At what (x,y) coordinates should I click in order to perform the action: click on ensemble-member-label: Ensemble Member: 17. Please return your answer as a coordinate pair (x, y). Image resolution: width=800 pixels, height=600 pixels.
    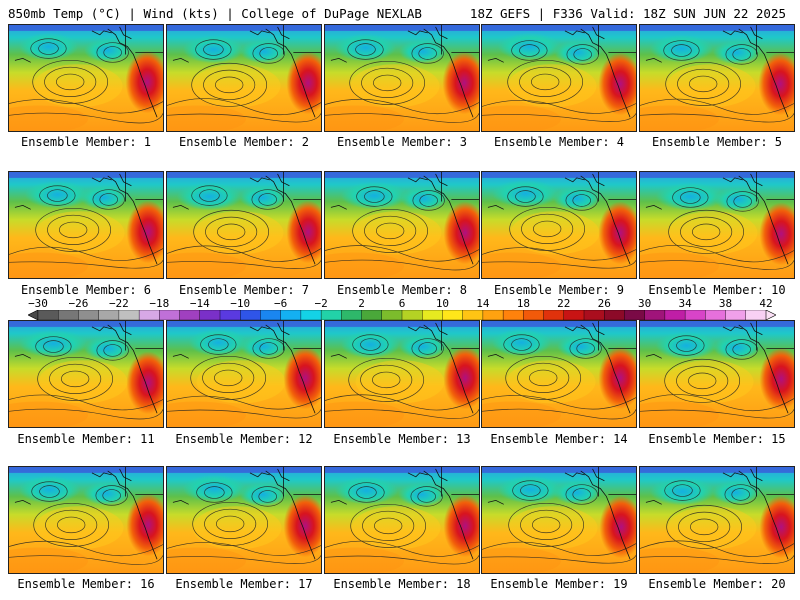
    Looking at the image, I should click on (244, 584).